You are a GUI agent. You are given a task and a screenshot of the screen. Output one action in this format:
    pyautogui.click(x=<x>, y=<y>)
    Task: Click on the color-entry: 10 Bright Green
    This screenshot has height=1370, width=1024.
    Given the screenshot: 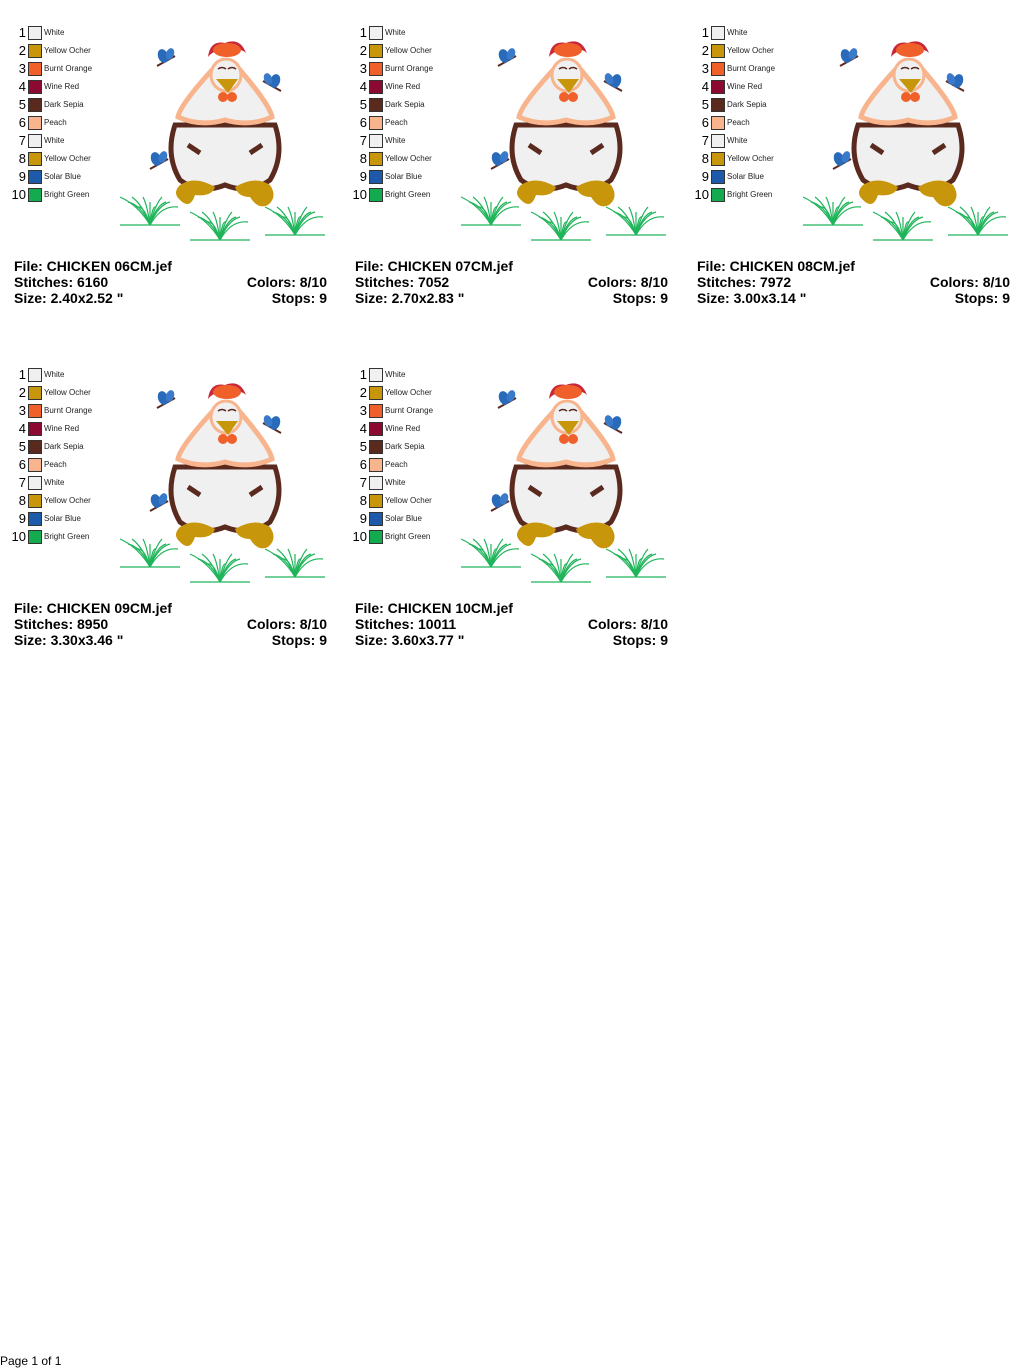 What is the action you would take?
    pyautogui.click(x=743, y=195)
    